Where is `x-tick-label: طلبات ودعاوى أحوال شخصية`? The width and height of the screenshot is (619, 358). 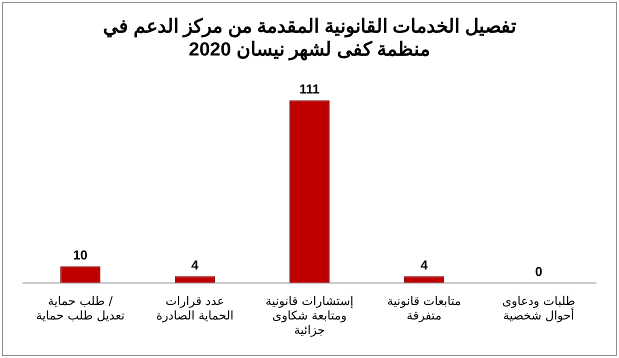
x-tick-label: طلبات ودعاوى أحوال شخصية is located at coordinates (539, 308).